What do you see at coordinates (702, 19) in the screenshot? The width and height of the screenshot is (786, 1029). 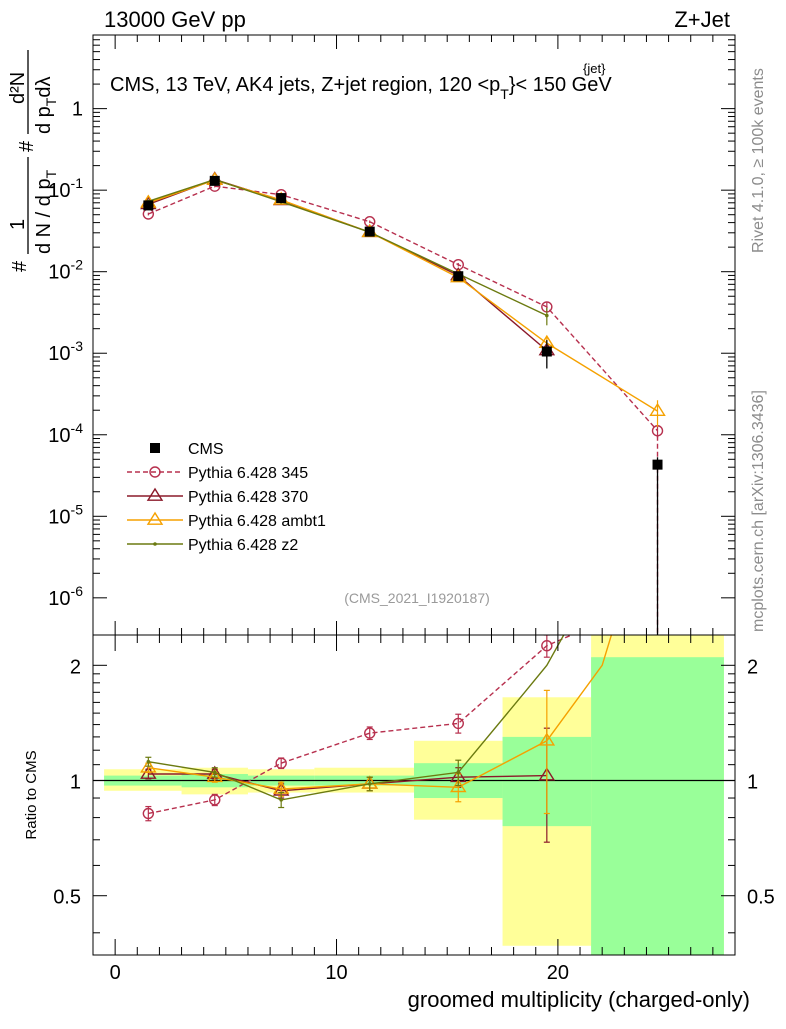 I see `header-right: Z+Jet` at bounding box center [702, 19].